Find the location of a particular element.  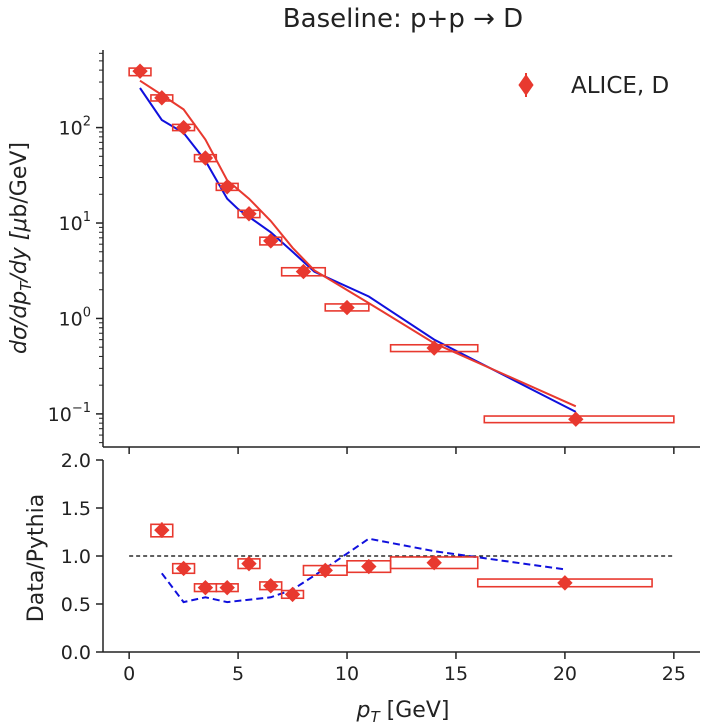

tick-exponent: −1 is located at coordinates (81, 408).